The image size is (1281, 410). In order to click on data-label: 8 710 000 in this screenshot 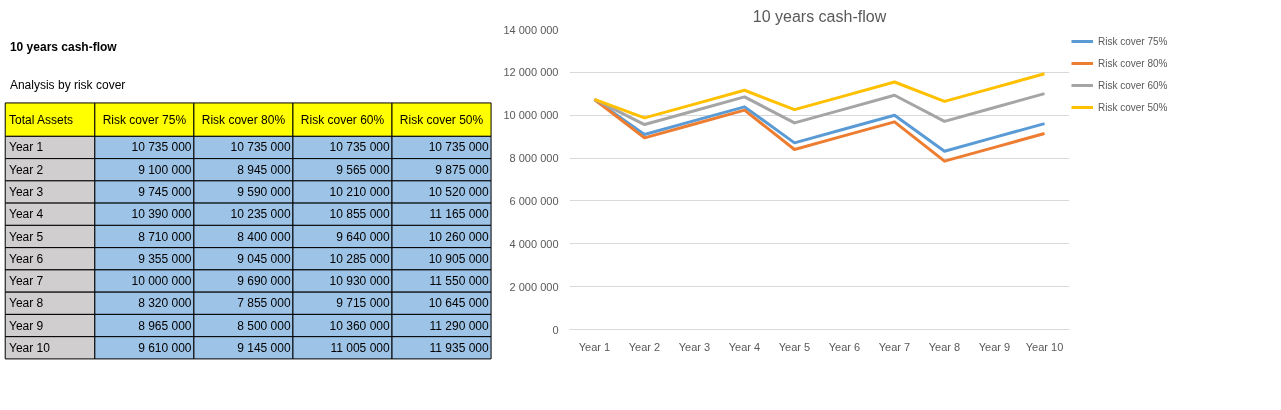, I will do `click(165, 236)`.